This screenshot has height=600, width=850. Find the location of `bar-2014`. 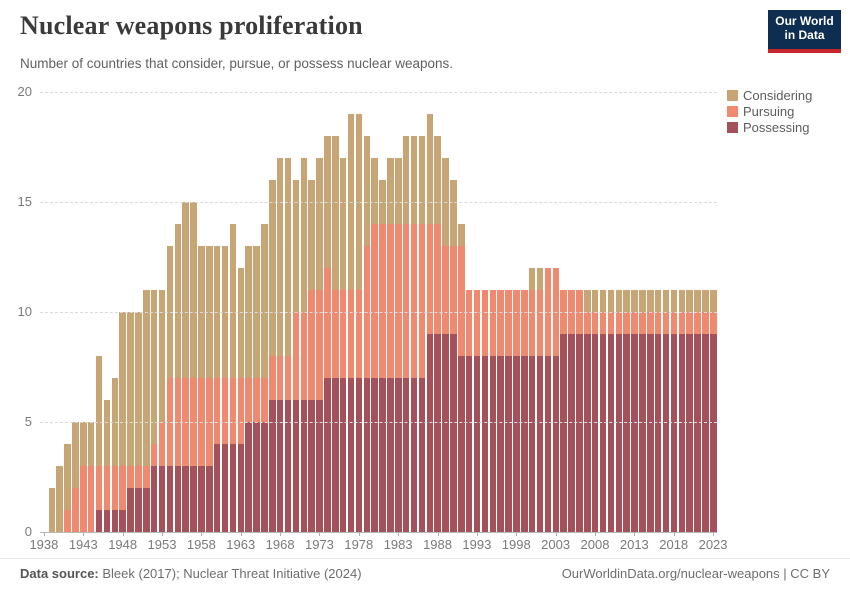

bar-2014 is located at coordinates (642, 411).